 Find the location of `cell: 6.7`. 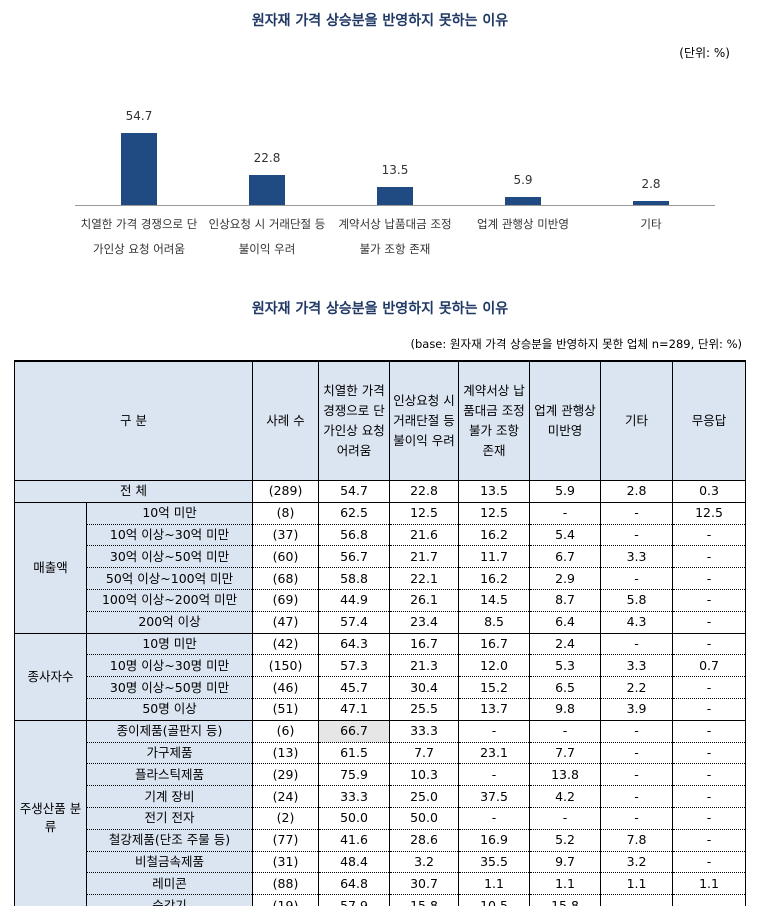

cell: 6.7 is located at coordinates (565, 557).